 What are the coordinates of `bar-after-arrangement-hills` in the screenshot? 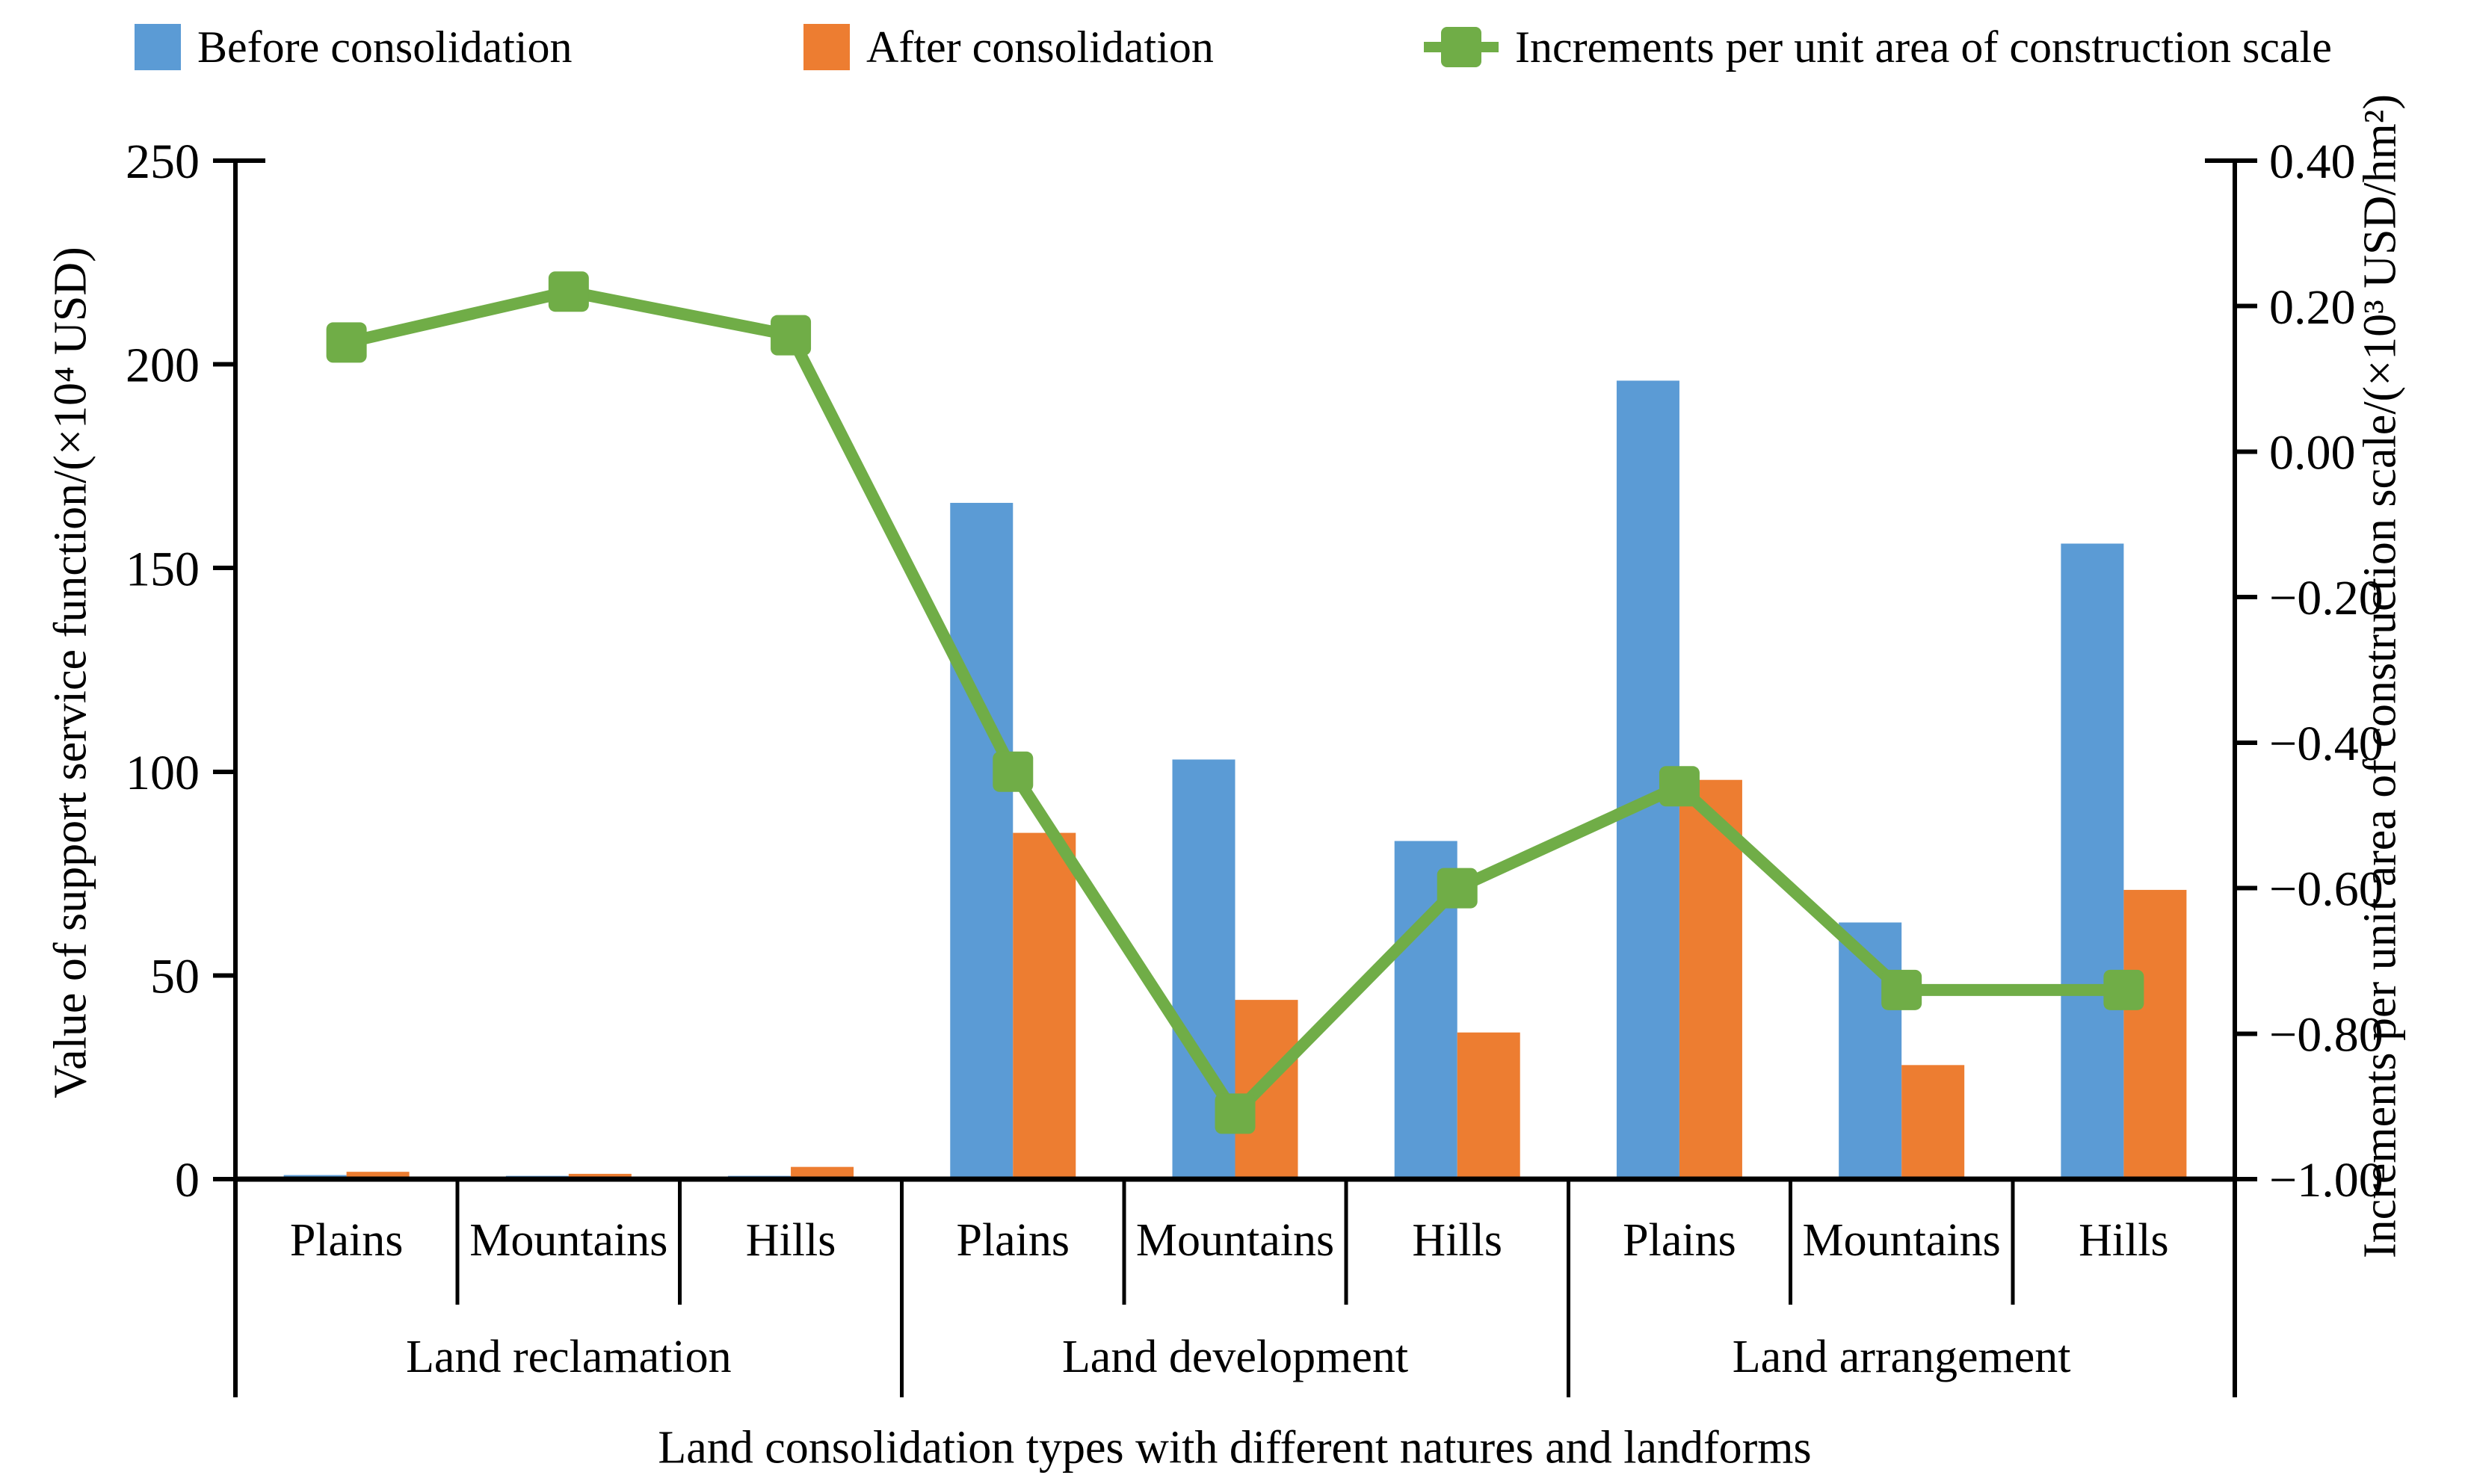 It's located at (2155, 1034).